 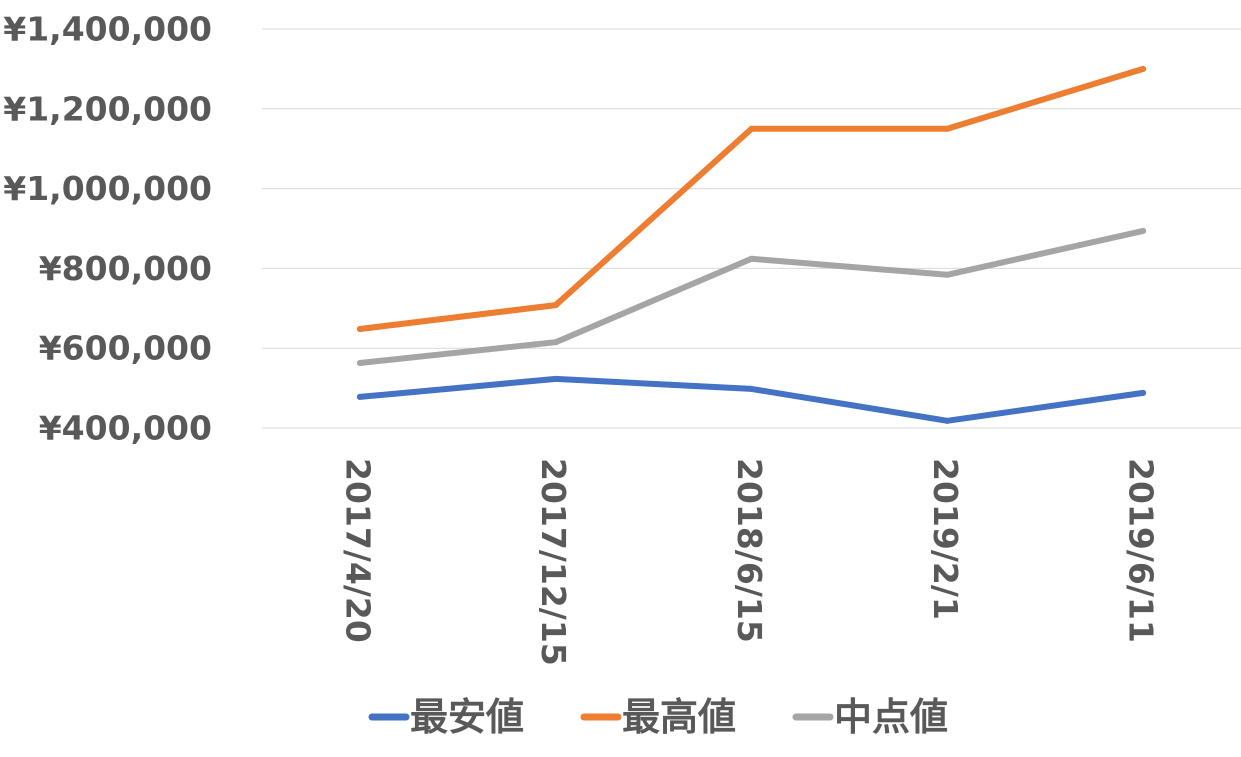 What do you see at coordinates (107, 29) in the screenshot?
I see `y-tick-label: ¥1,400,000` at bounding box center [107, 29].